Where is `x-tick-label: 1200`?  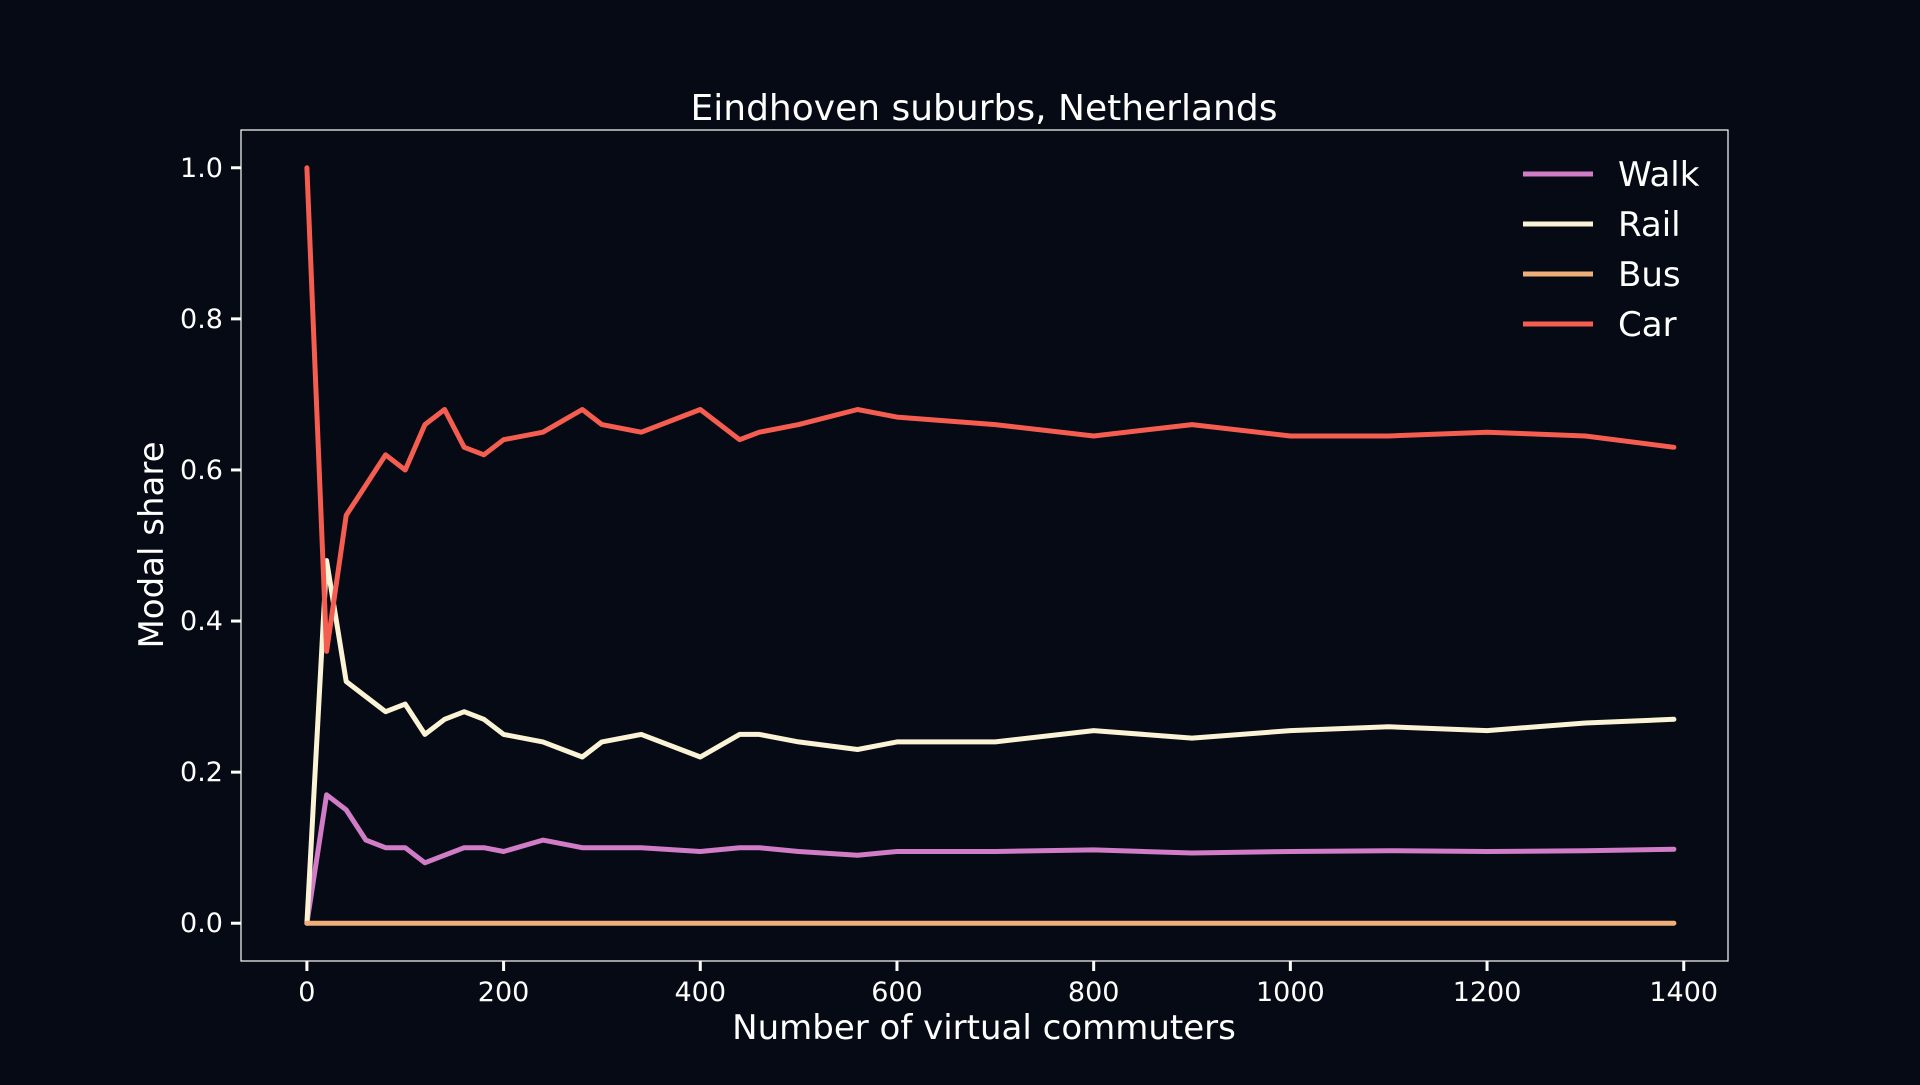 x-tick-label: 1200 is located at coordinates (1487, 992).